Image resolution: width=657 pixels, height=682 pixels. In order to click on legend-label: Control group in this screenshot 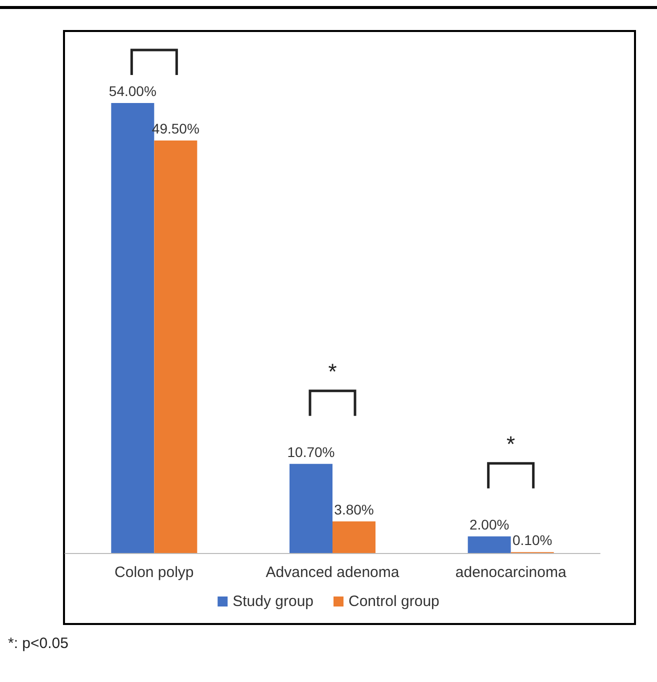, I will do `click(394, 601)`.